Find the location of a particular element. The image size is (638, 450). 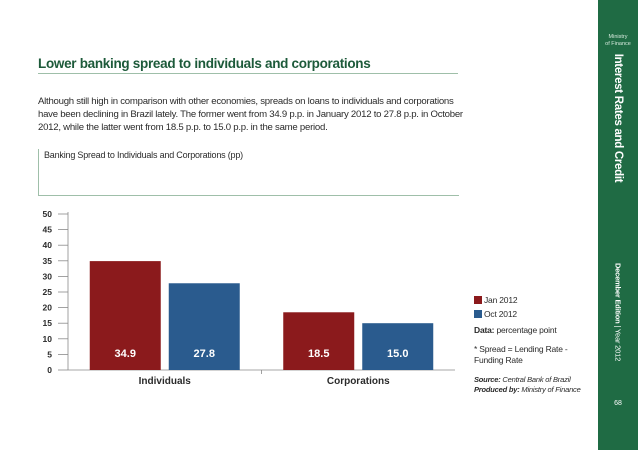

y-tick-label: 50 is located at coordinates (48, 214).